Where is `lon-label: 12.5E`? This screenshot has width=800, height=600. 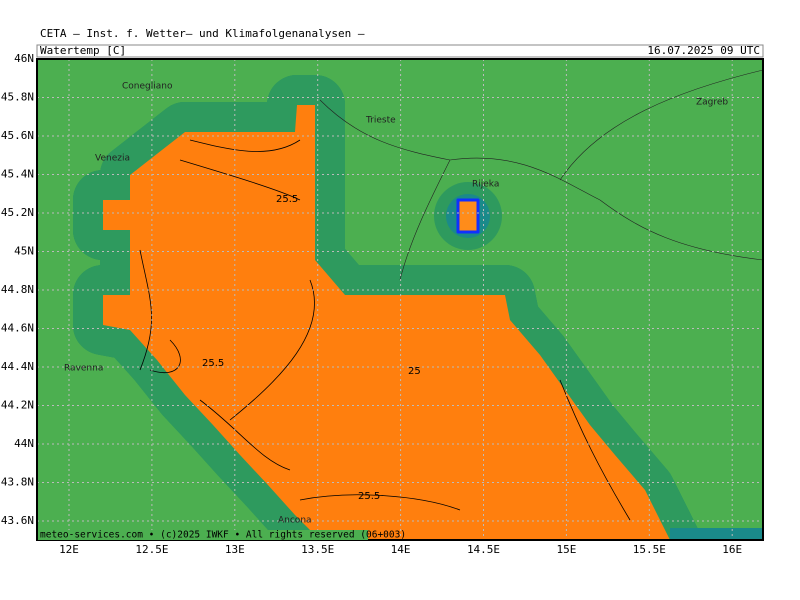
lon-label: 12.5E is located at coordinates (151, 549).